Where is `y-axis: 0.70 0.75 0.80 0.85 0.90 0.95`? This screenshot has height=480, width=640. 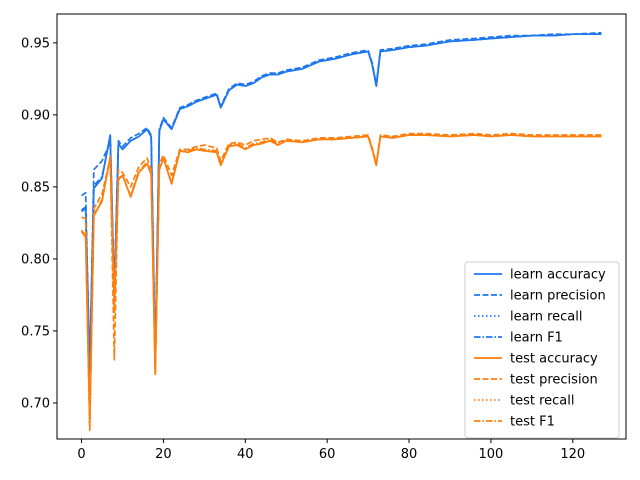 y-axis: 0.70 0.75 0.80 0.85 0.90 0.95 is located at coordinates (39, 223).